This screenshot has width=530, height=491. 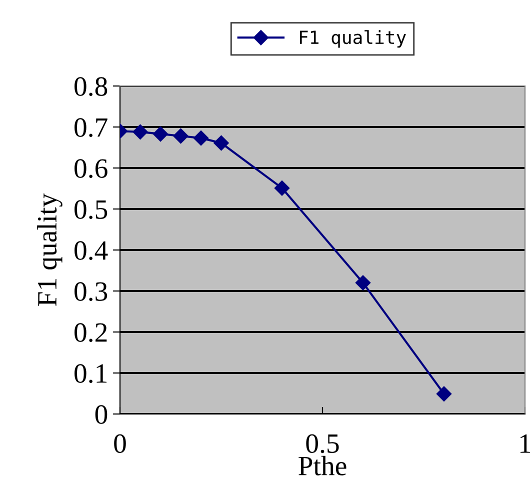 I want to click on x-axis-title: Pthe, so click(x=322, y=466).